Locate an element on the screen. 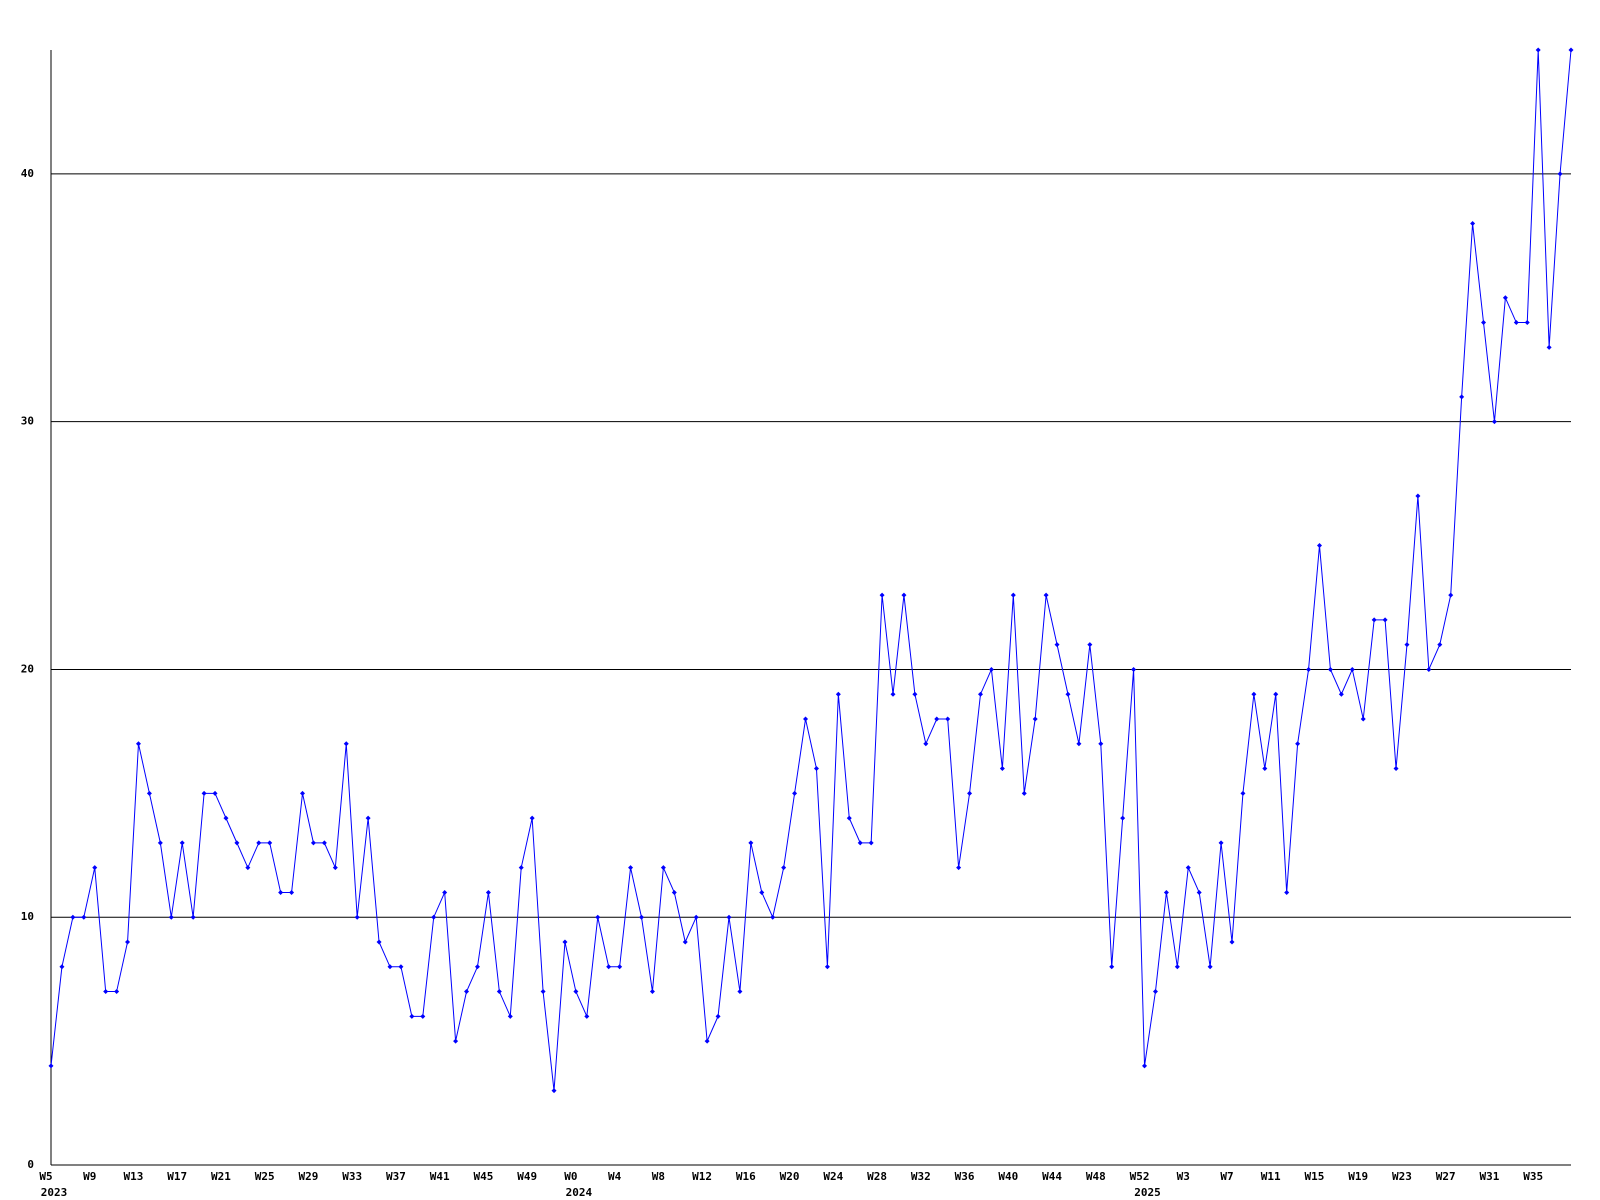 The width and height of the screenshot is (1600, 1200). x-tick-label: W8 is located at coordinates (658, 1176).